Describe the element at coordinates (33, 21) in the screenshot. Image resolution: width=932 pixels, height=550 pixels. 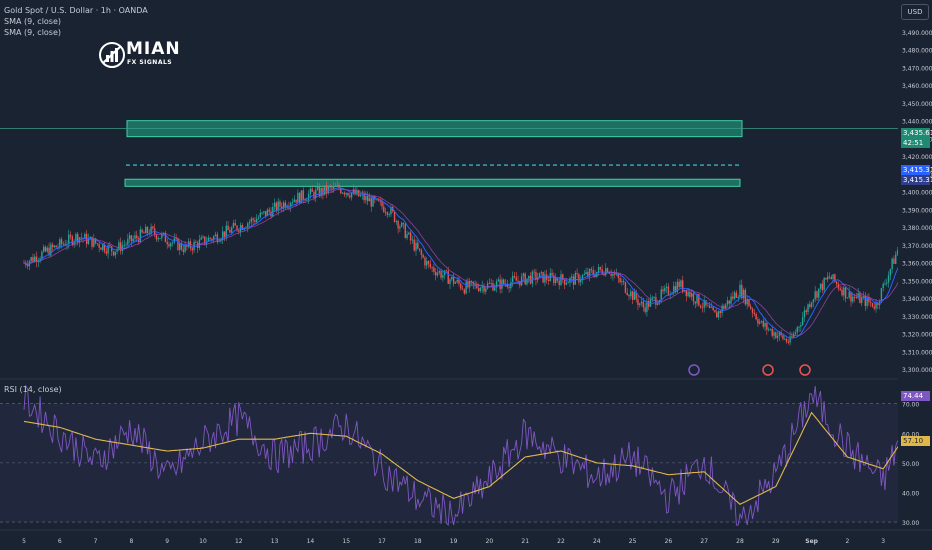
I see `sma-legend-1: SMA (9, close)` at that location.